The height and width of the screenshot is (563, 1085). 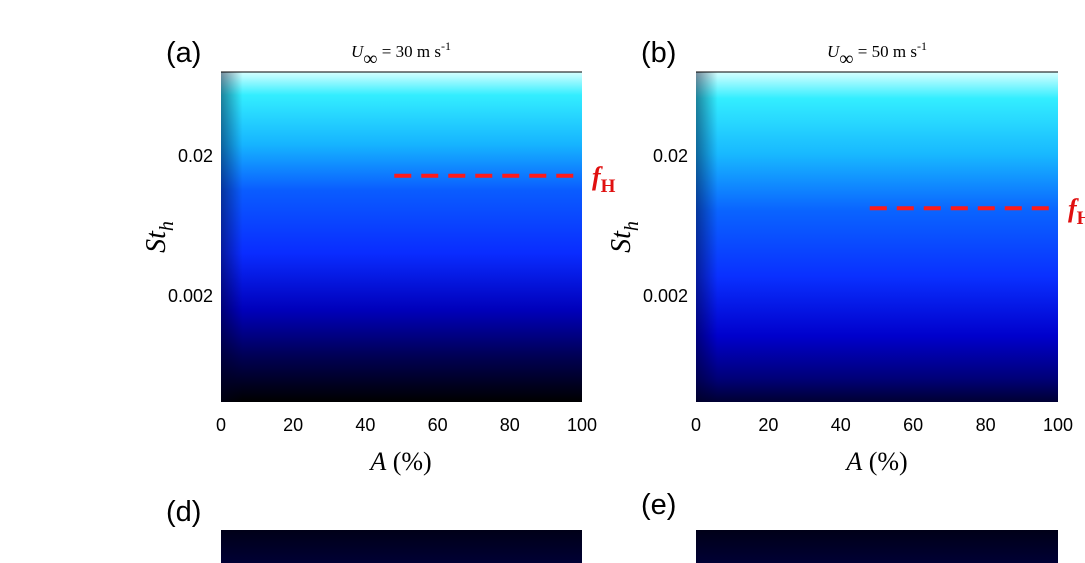 I want to click on plot-title: U∞ = 30 m s-1, so click(x=401, y=54).